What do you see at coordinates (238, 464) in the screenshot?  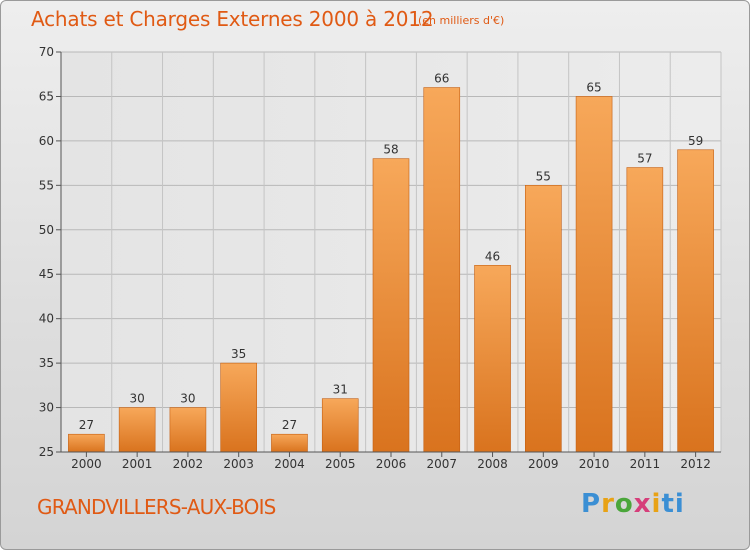 I see `x-tick-label: 2003` at bounding box center [238, 464].